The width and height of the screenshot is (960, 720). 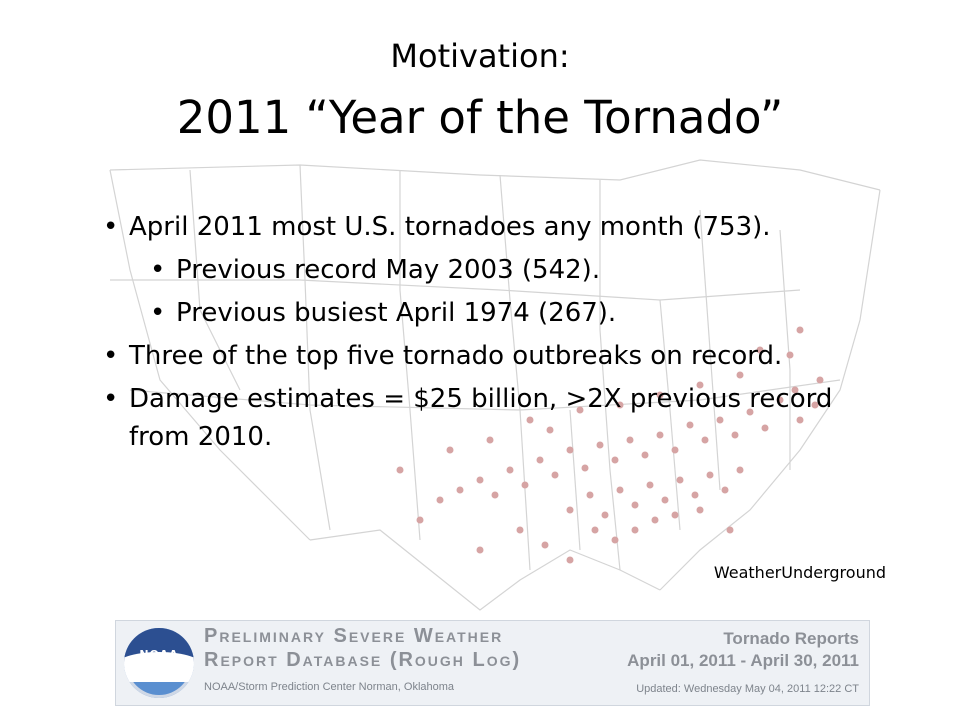 What do you see at coordinates (159, 654) in the screenshot?
I see `noaa-logo-text: NOAA` at bounding box center [159, 654].